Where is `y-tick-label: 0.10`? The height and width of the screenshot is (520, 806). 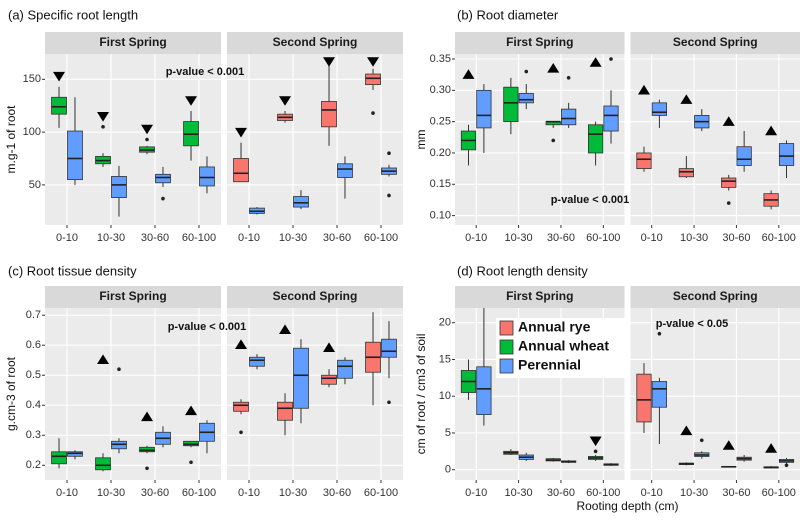 y-tick-label: 0.10 is located at coordinates (440, 216).